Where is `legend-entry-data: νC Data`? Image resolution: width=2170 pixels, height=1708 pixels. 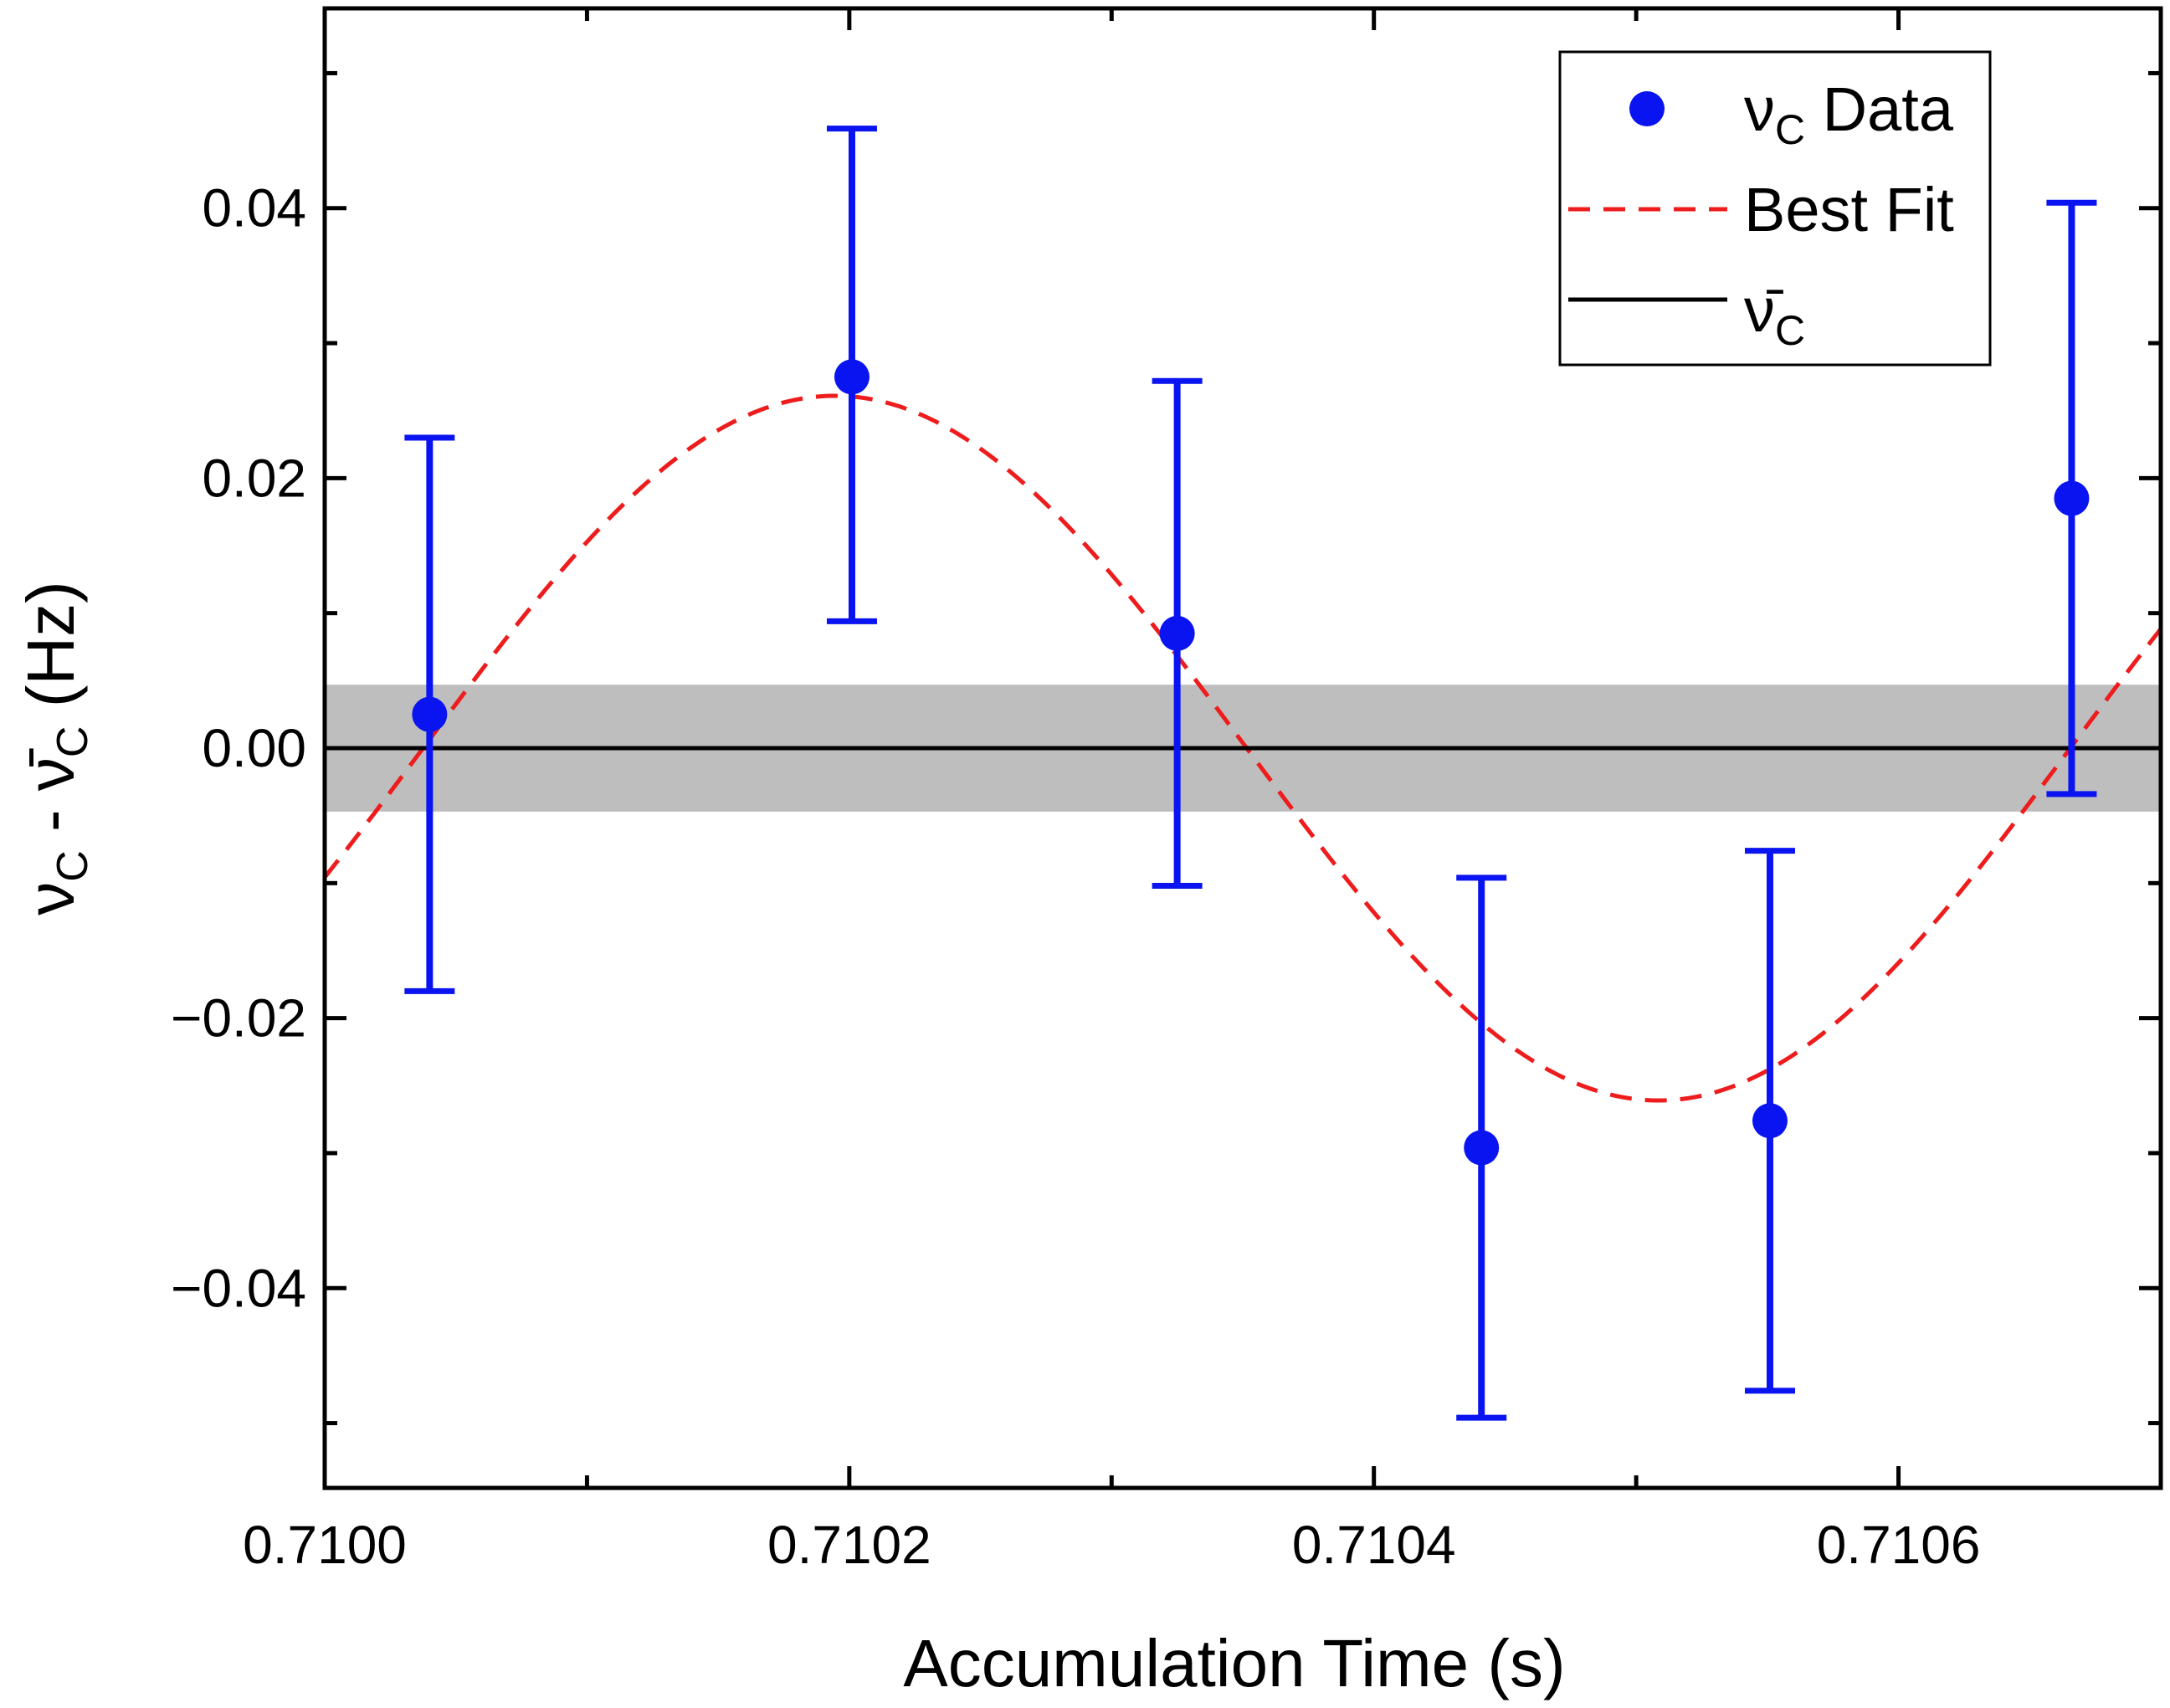 legend-entry-data: νC Data is located at coordinates (1849, 113).